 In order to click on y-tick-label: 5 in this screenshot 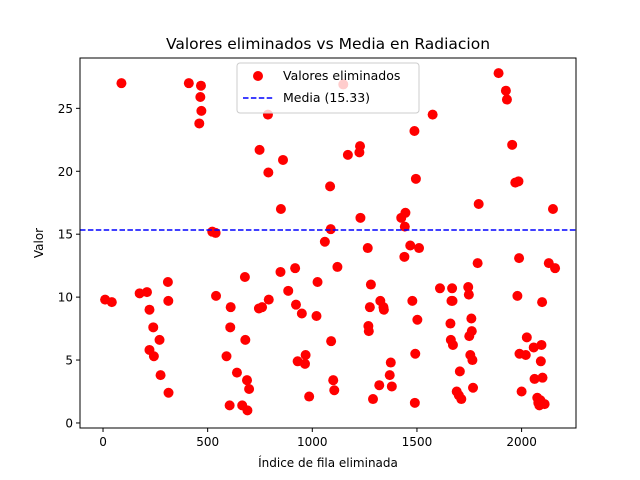, I will do `click(69, 361)`.